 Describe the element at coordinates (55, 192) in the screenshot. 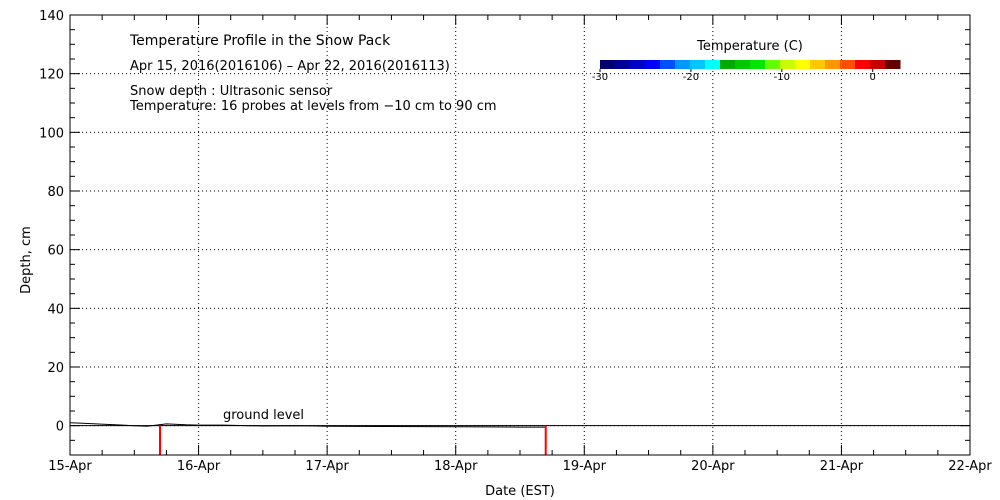

I see `y-tick-label: 80` at that location.